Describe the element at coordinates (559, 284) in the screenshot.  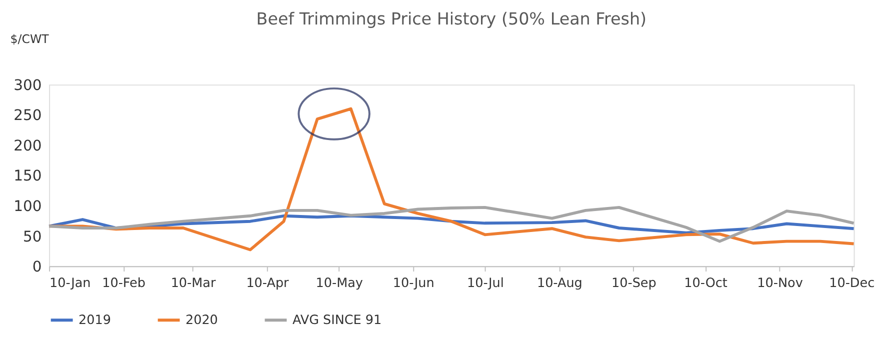
I see `x-tick-label: 10-Aug` at that location.